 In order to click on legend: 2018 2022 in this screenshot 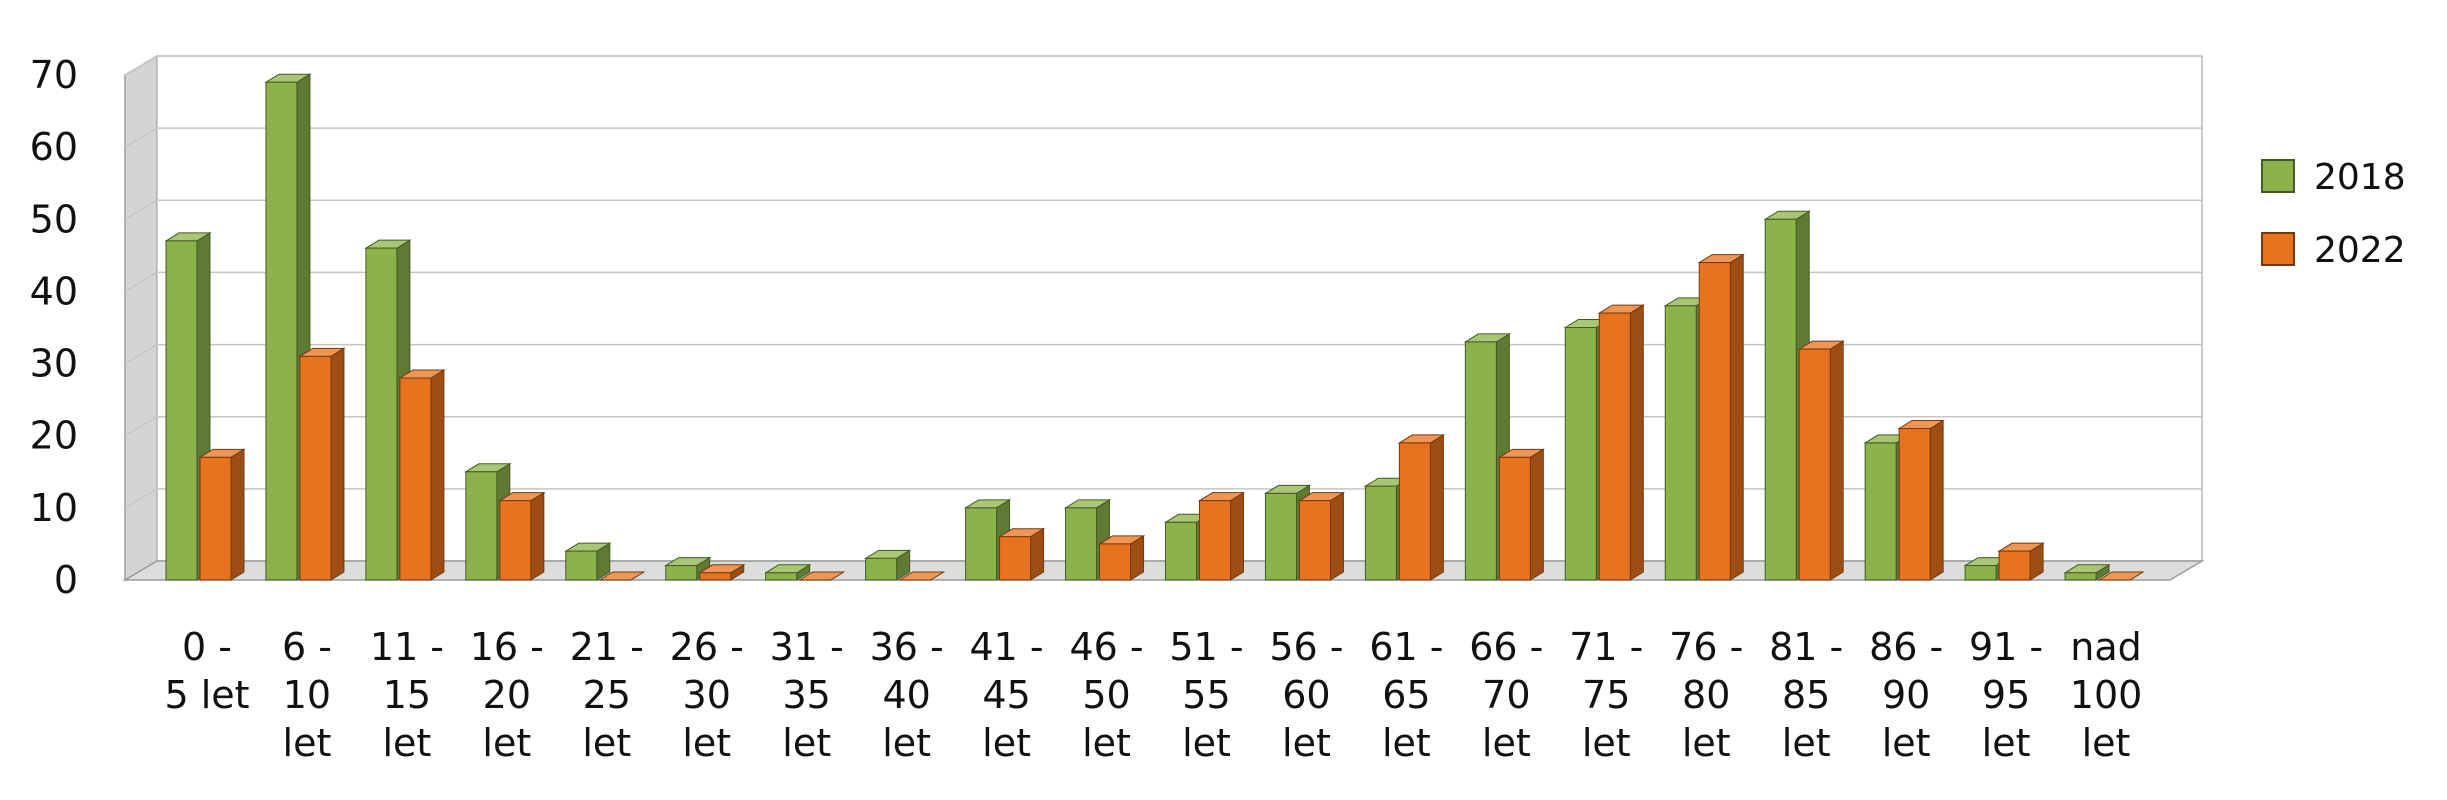, I will do `click(2333, 214)`.